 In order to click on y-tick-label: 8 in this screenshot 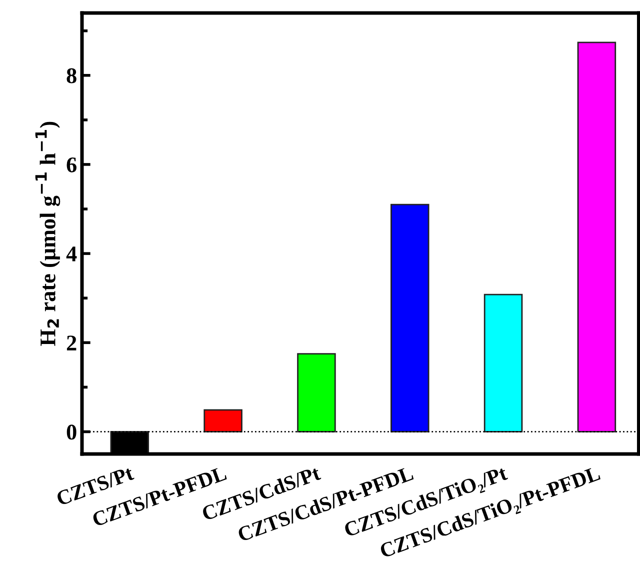, I will do `click(71, 76)`.